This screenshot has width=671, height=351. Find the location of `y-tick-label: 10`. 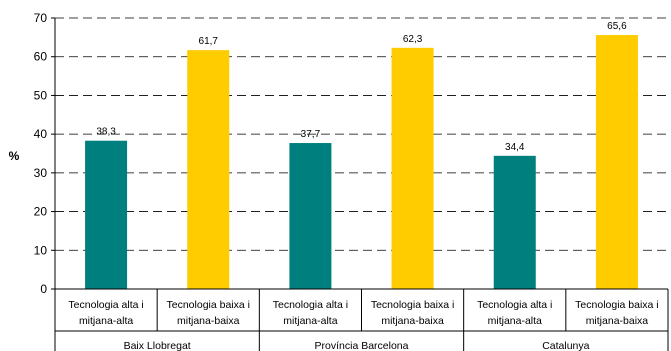

y-tick-label: 10 is located at coordinates (41, 250).